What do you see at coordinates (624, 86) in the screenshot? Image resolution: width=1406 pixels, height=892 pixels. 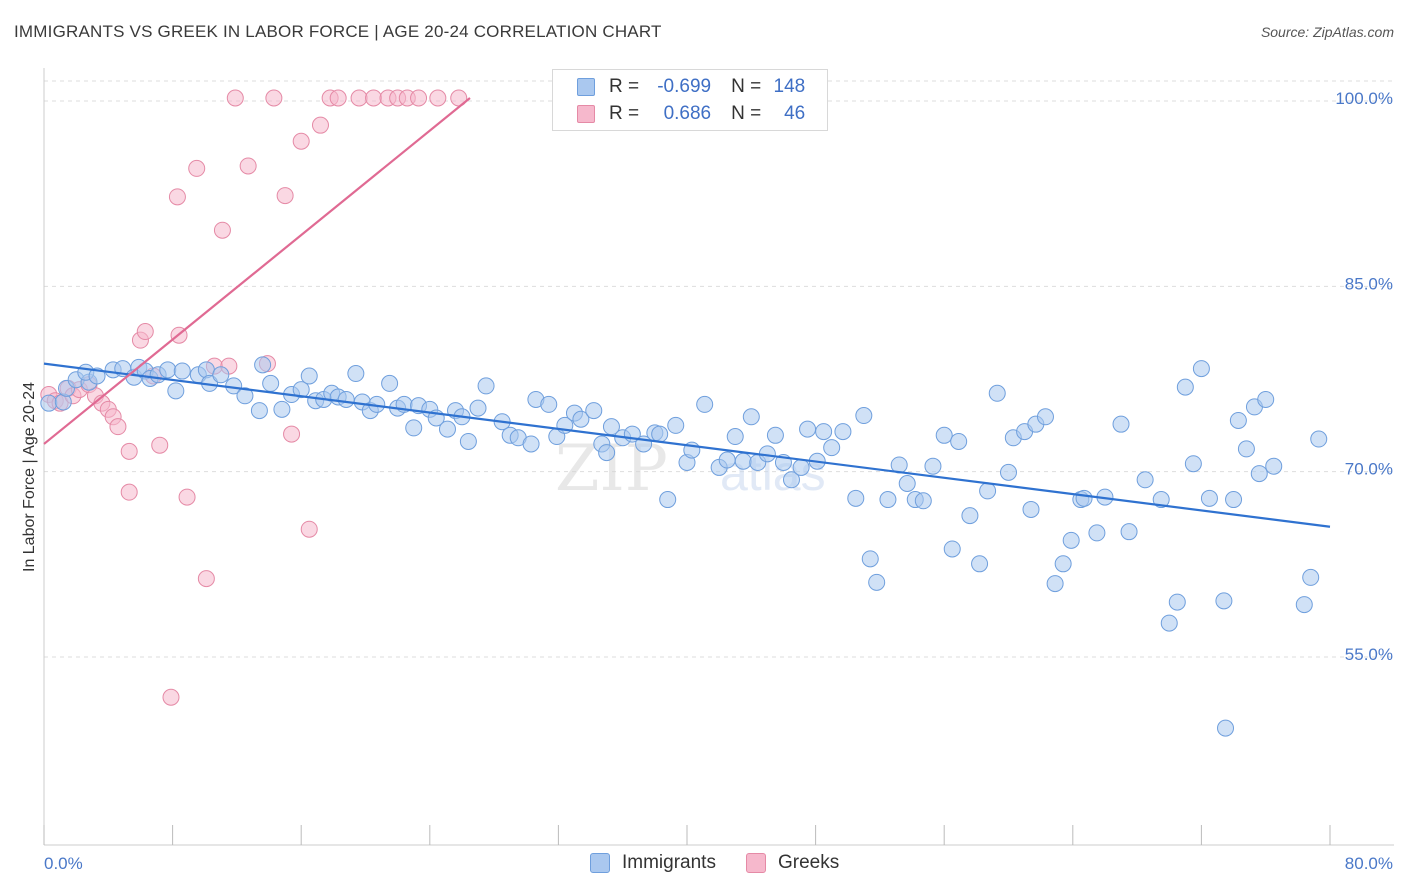 I see `legend-r-label: R =` at bounding box center [624, 86].